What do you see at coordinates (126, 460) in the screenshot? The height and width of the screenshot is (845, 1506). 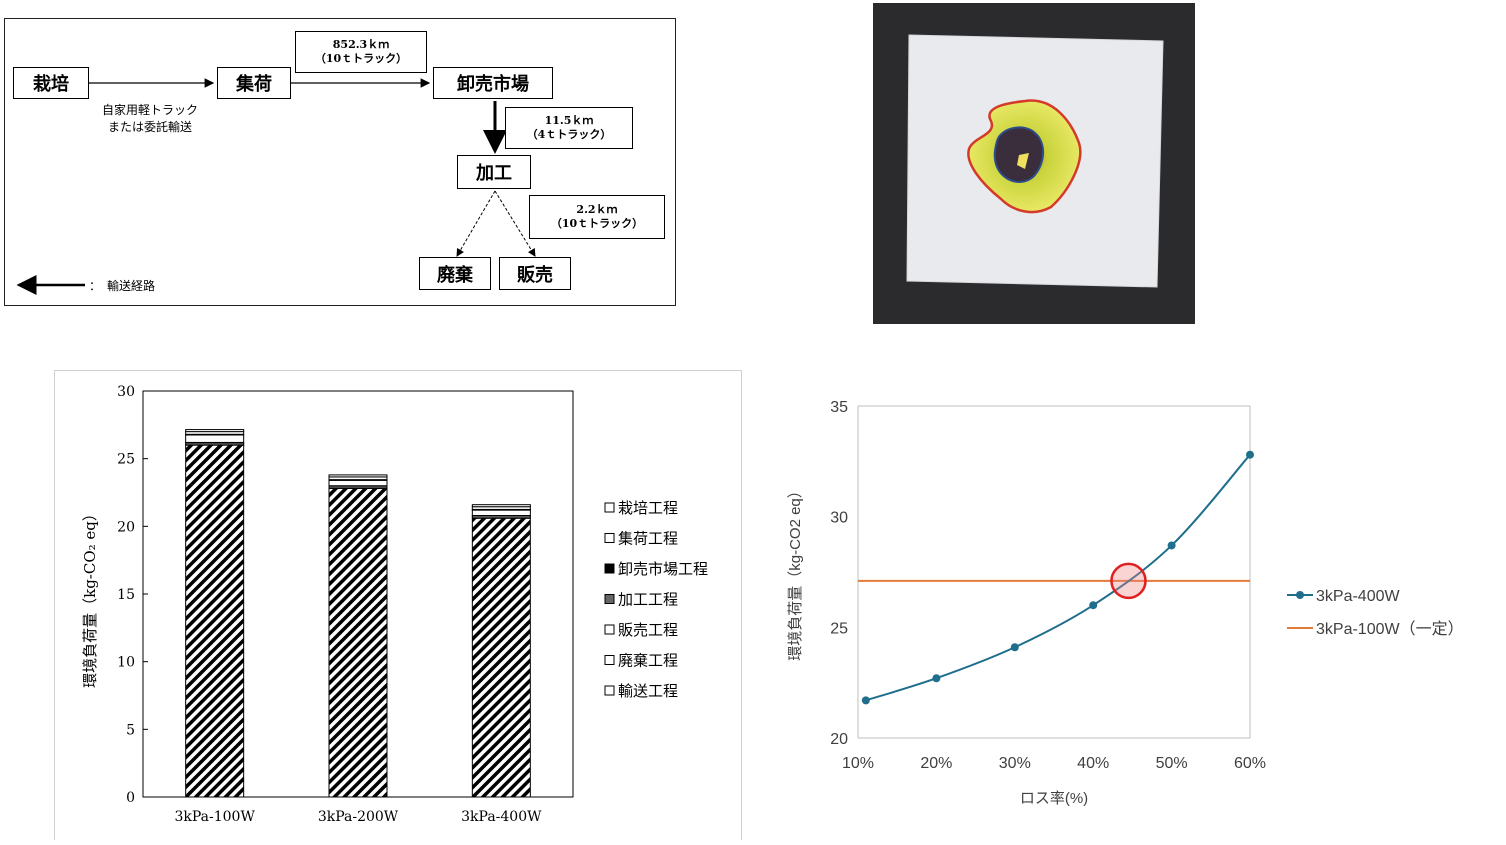 I see `bar-ytick-label: 25` at bounding box center [126, 460].